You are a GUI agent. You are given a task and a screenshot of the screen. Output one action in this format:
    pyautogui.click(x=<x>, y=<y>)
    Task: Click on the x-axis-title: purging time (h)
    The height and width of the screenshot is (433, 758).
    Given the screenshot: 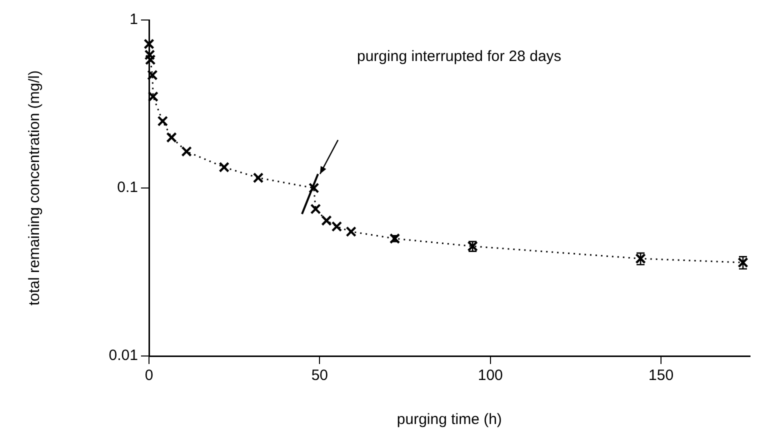 What is the action you would take?
    pyautogui.click(x=449, y=419)
    